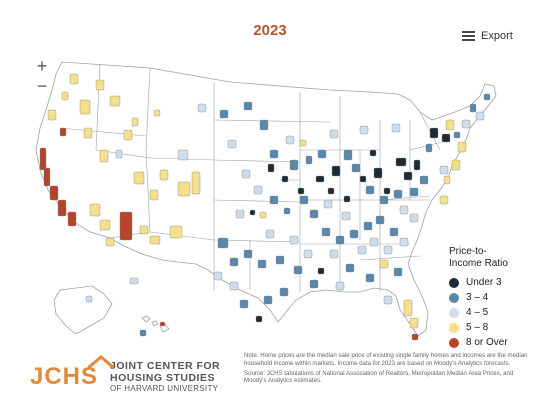 The width and height of the screenshot is (540, 418). I want to click on legend-item: Under 3, so click(484, 282).